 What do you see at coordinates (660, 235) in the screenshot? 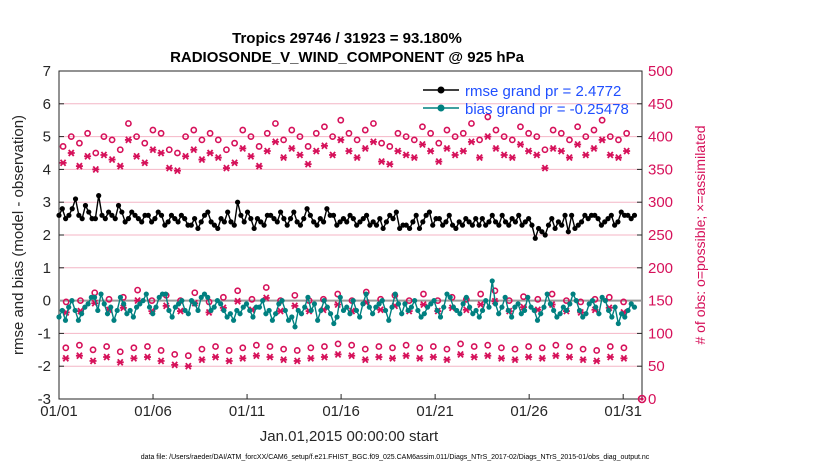
I see `y-right-tick-labels: 0 50 100 150 200 250 300 350 400 450 500` at bounding box center [660, 235].